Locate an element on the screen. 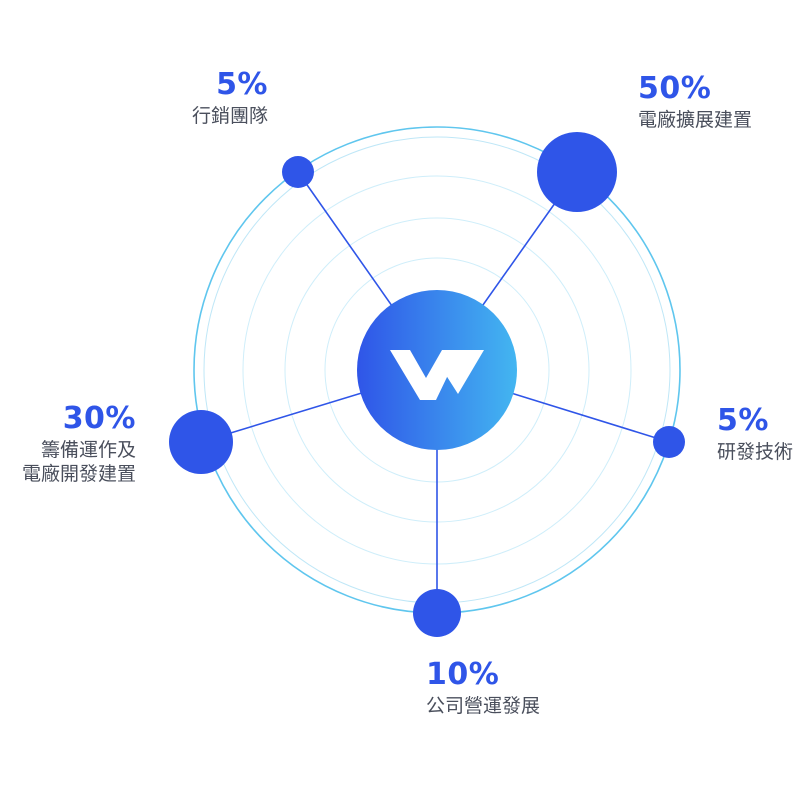 The height and width of the screenshot is (786, 810). percent-plant-expansion: 50% is located at coordinates (675, 88).